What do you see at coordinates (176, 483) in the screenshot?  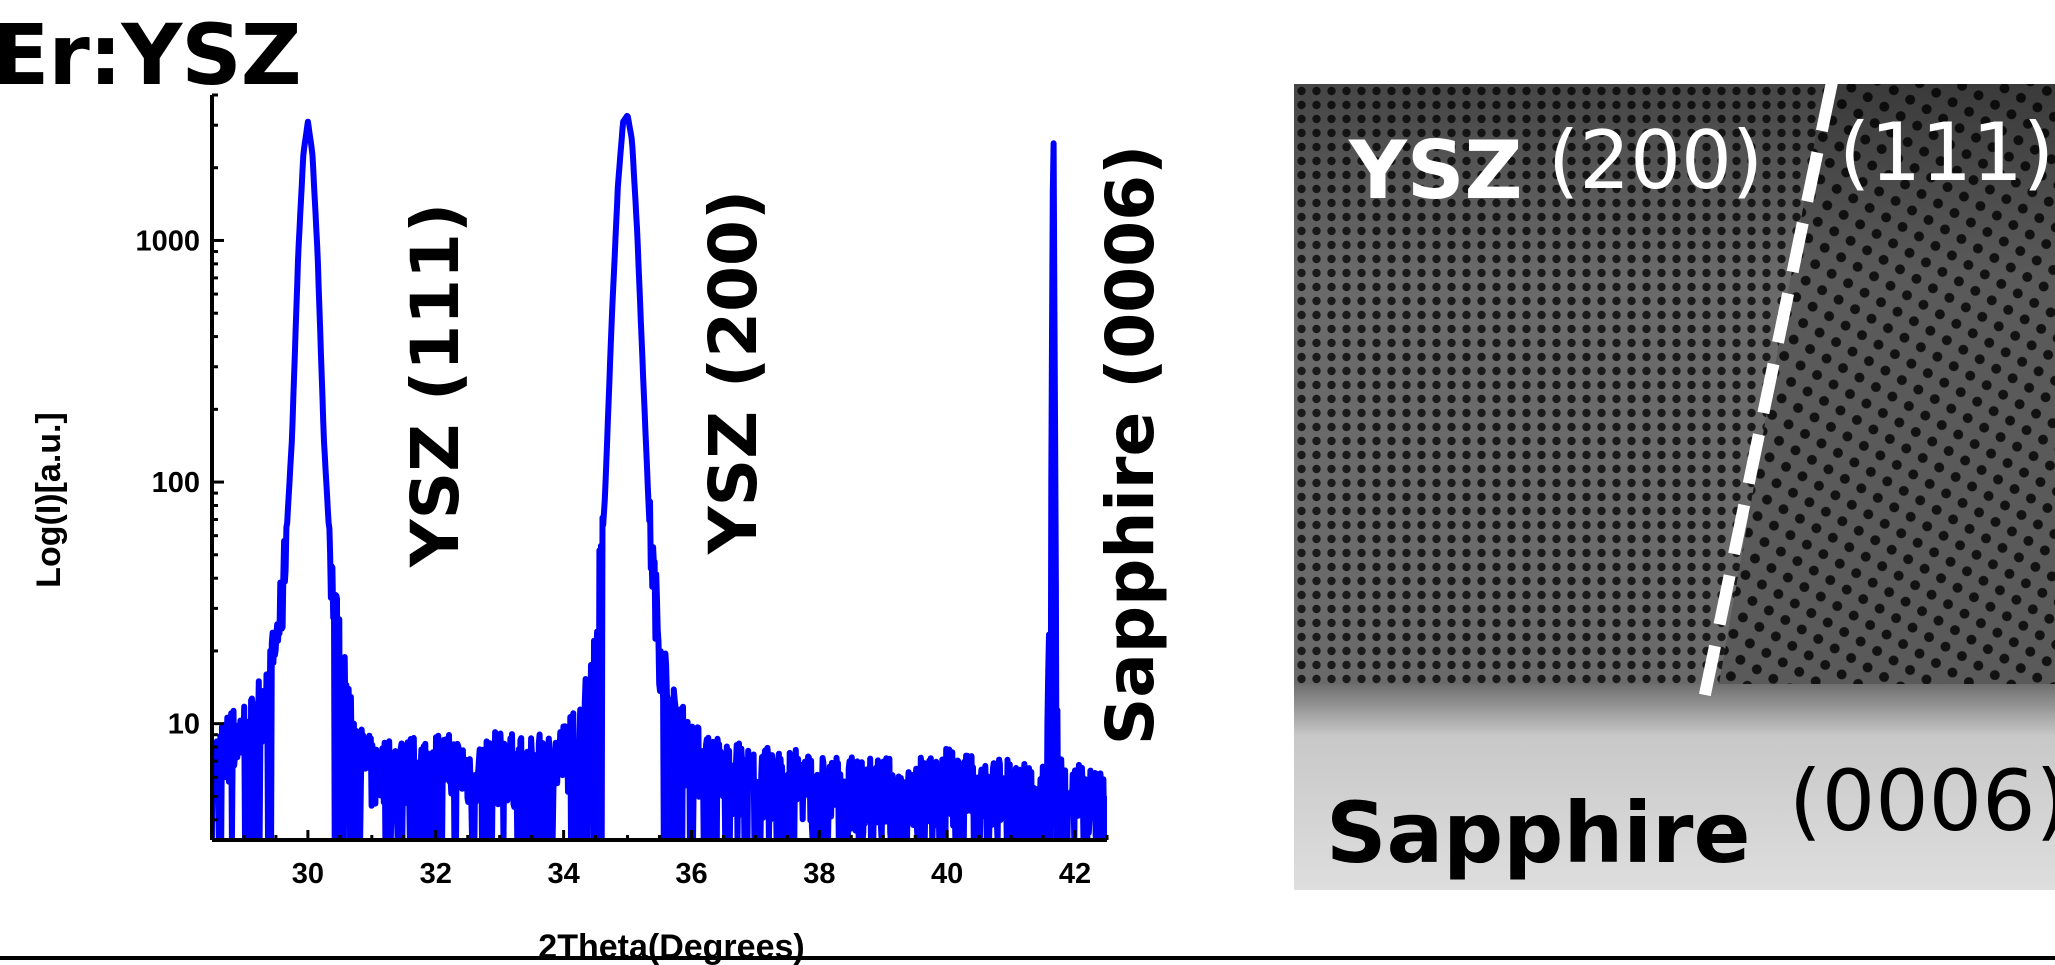 I see `y-tick-label: 100` at bounding box center [176, 483].